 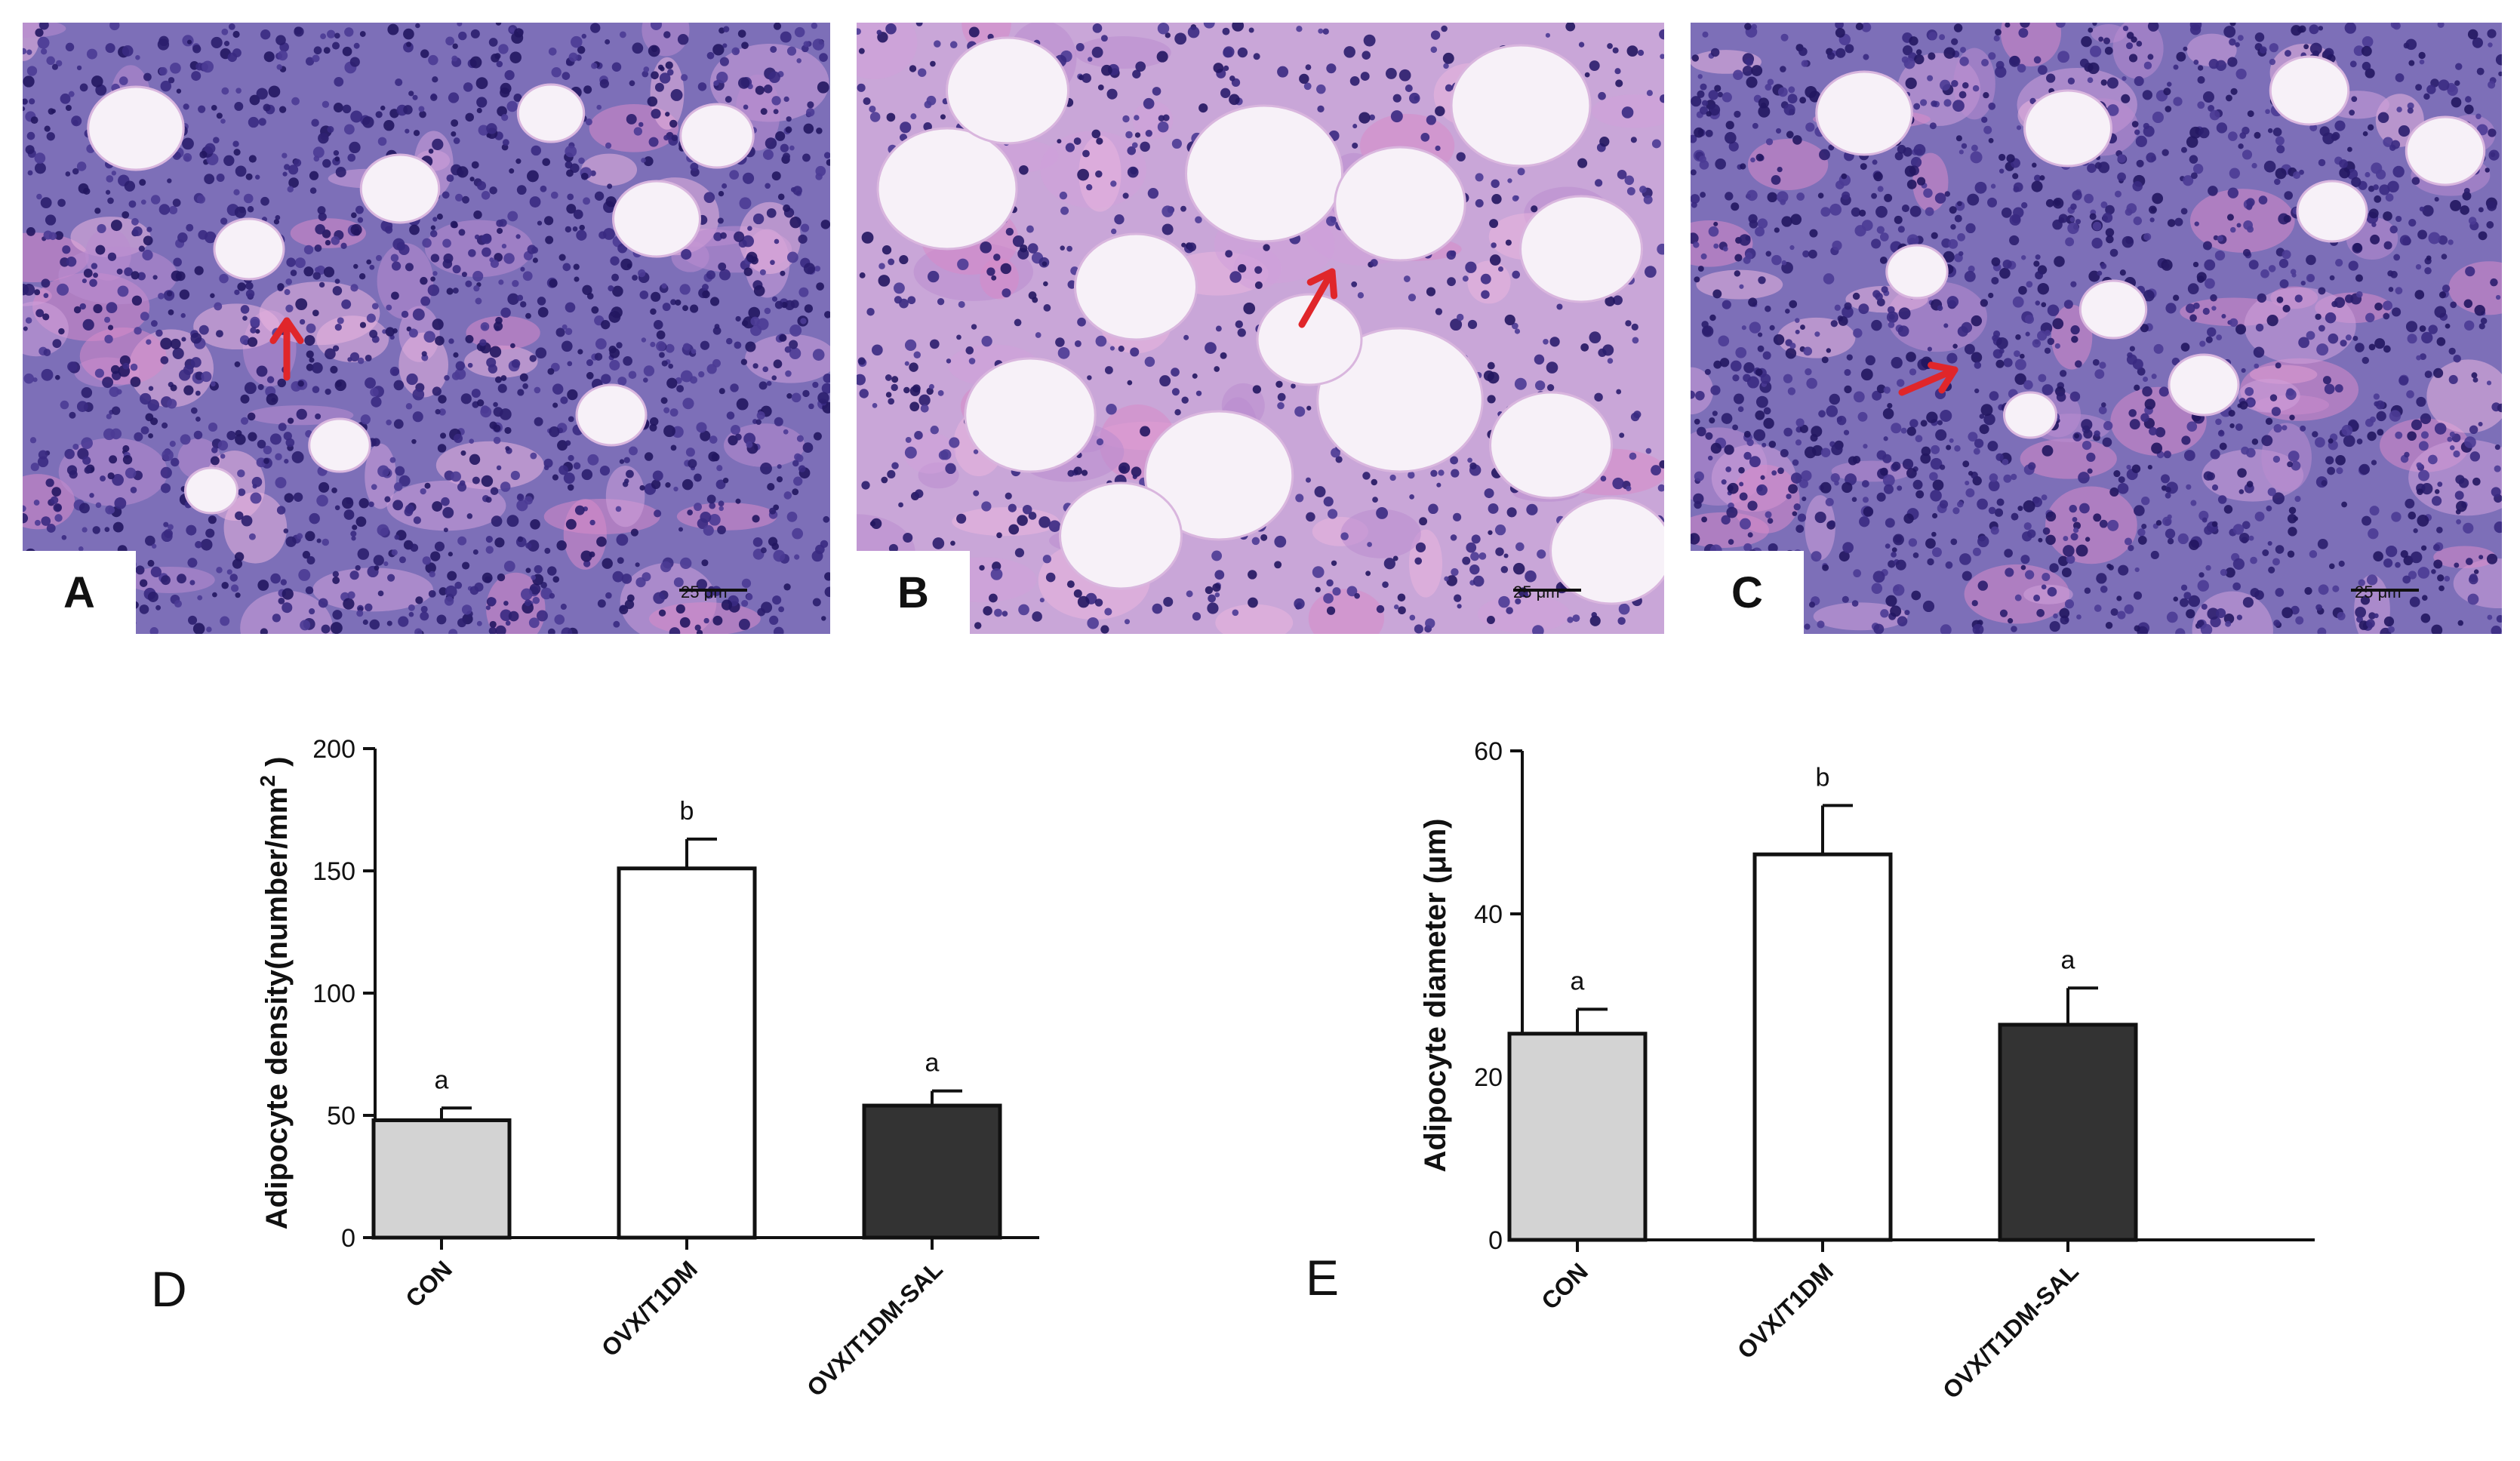 What do you see at coordinates (79, 592) in the screenshot?
I see `panel-a-letter: A` at bounding box center [79, 592].